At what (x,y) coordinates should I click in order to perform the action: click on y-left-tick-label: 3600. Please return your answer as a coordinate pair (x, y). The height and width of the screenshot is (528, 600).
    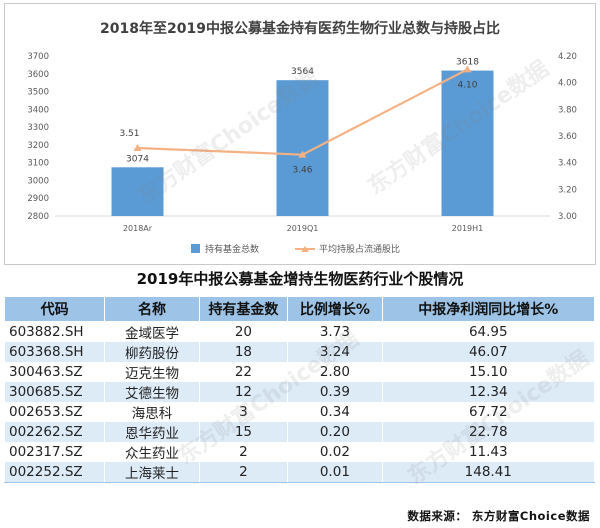
    Looking at the image, I should click on (38, 75).